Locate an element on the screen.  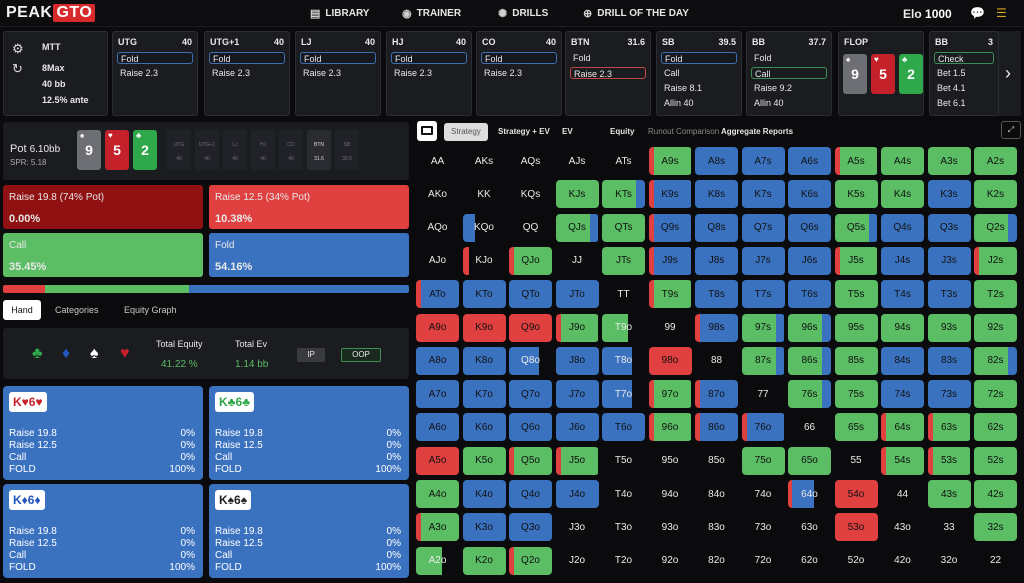
hand-cell-88: 88 is located at coordinates (716, 361).